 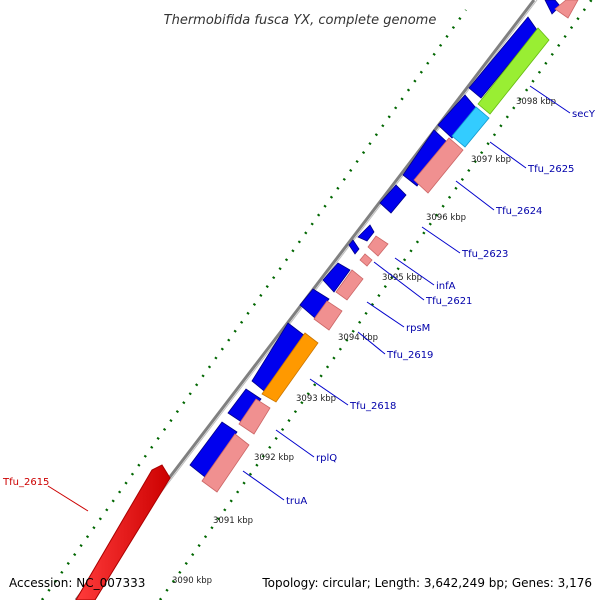 I want to click on gene-label-tfu2624: Tfu_2624, so click(x=518, y=211).